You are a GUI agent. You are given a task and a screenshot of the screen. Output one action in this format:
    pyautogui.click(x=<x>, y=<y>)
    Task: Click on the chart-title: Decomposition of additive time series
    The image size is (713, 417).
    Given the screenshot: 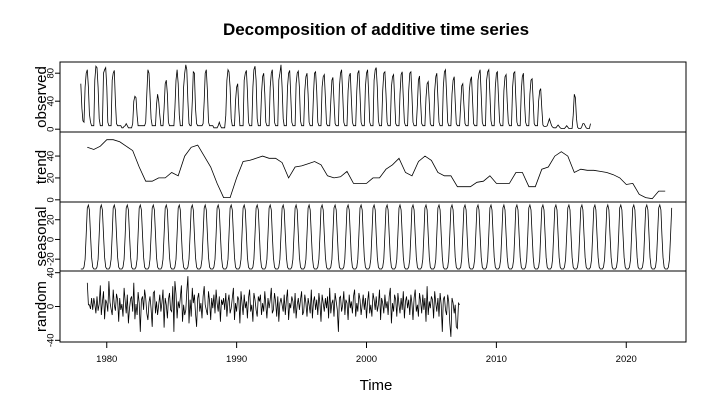 What is the action you would take?
    pyautogui.click(x=376, y=29)
    